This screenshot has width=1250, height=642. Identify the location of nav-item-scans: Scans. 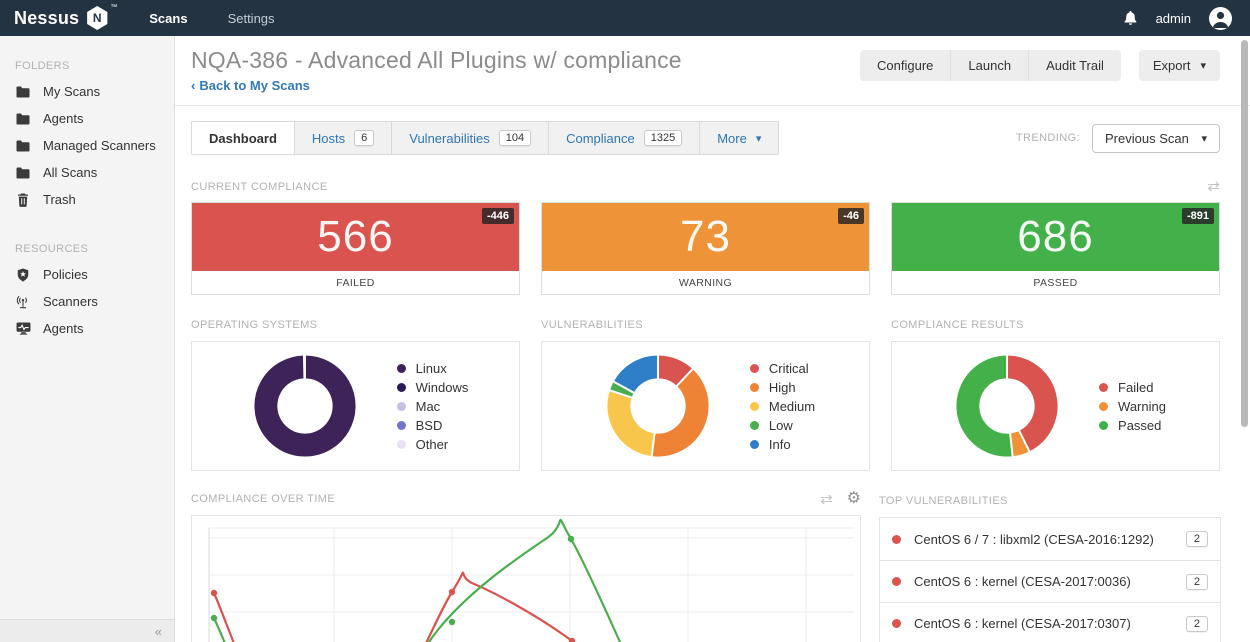
(168, 18).